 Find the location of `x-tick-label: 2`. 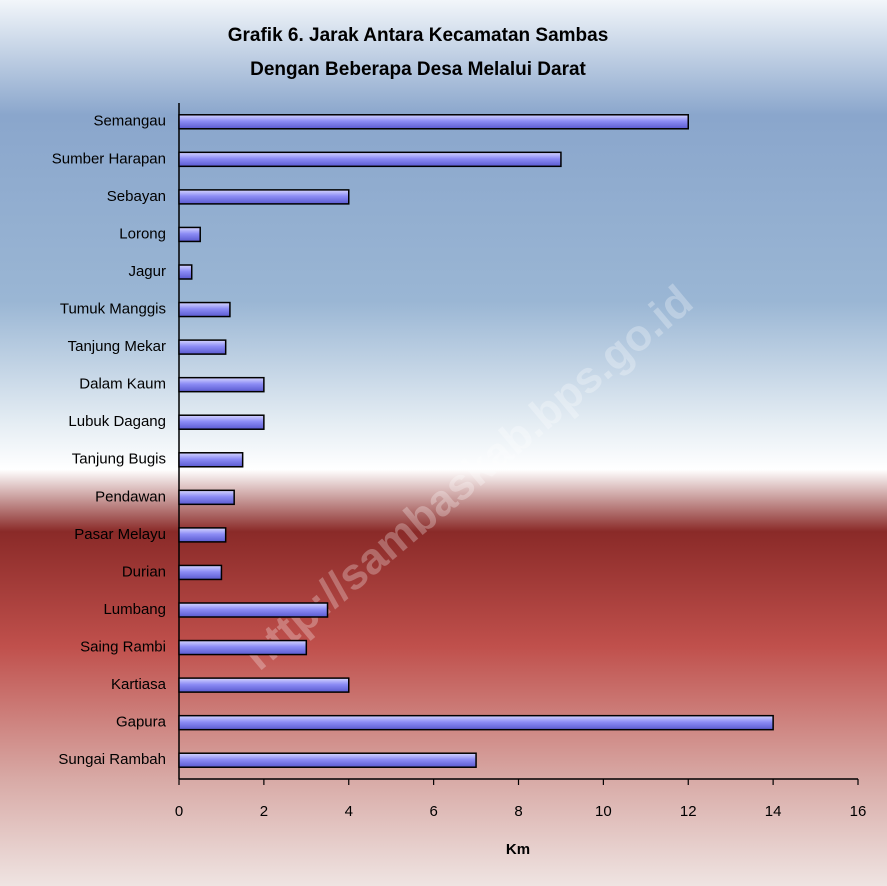

x-tick-label: 2 is located at coordinates (264, 811).